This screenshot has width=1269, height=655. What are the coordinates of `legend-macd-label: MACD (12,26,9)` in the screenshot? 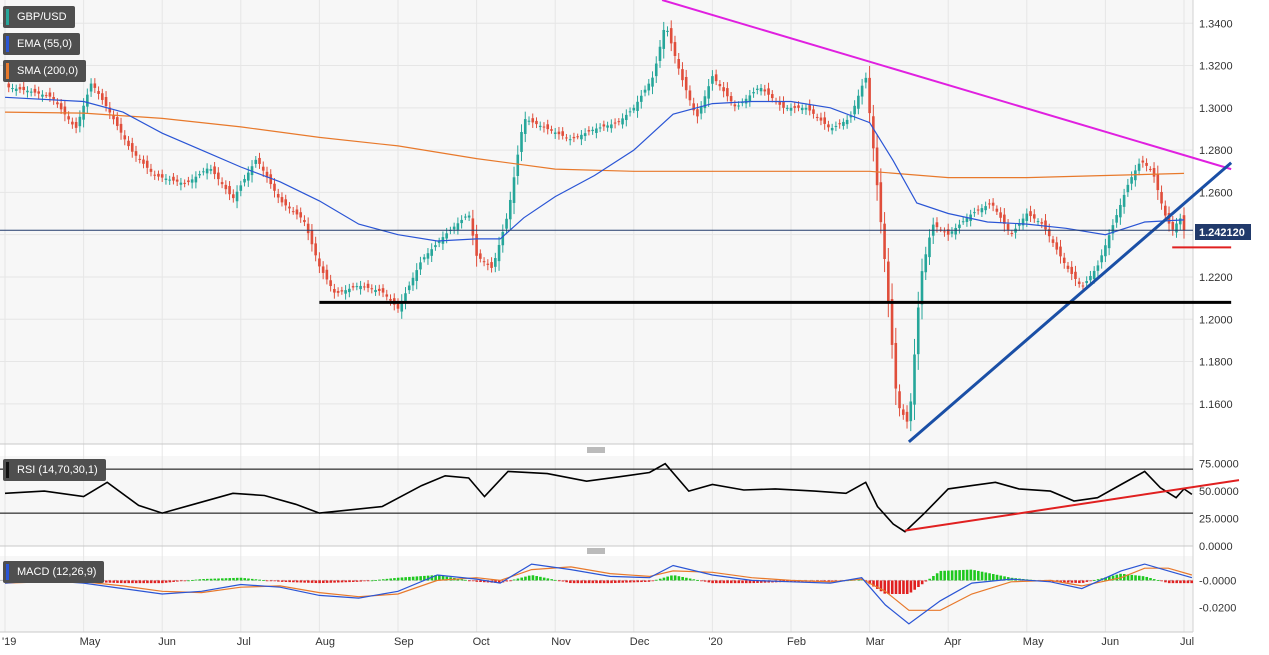 It's located at (57, 572).